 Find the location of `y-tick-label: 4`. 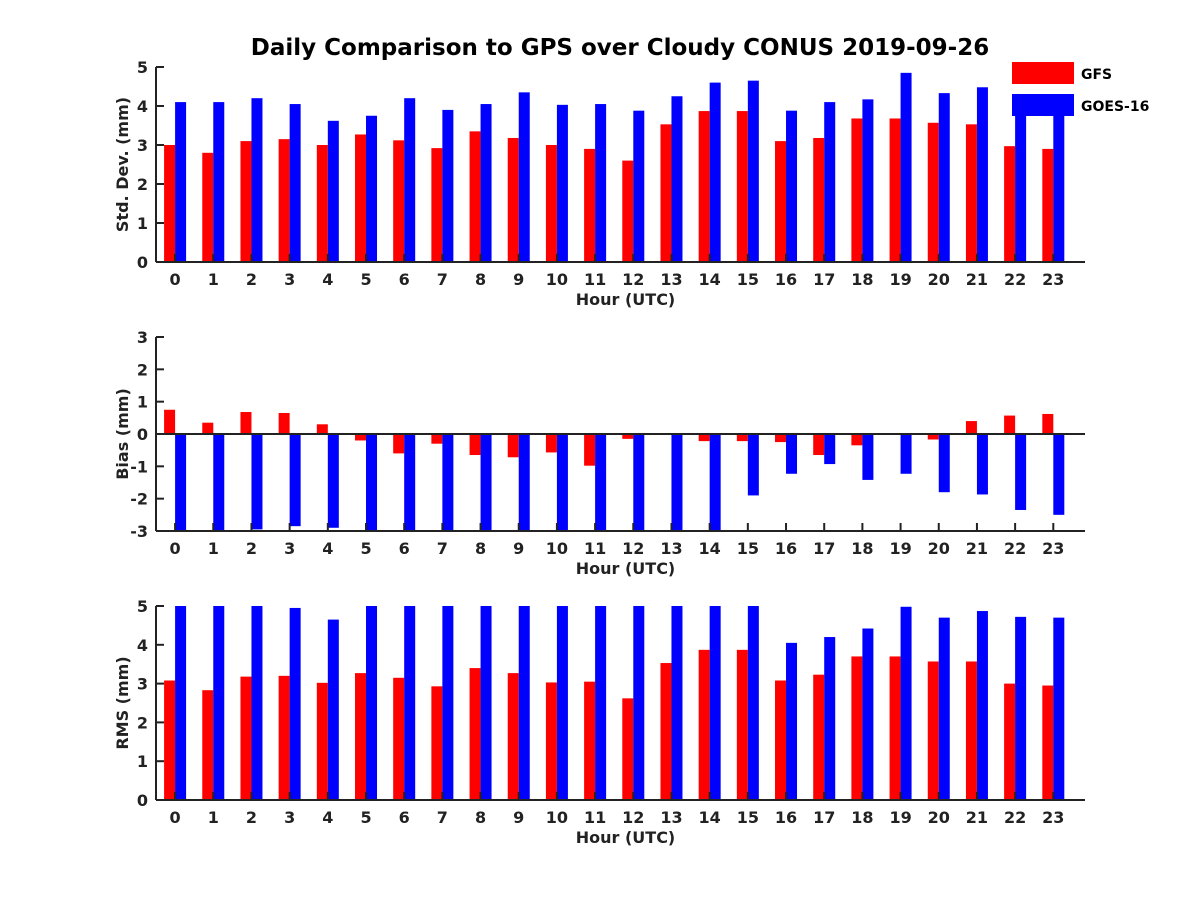

y-tick-label: 4 is located at coordinates (142, 645).